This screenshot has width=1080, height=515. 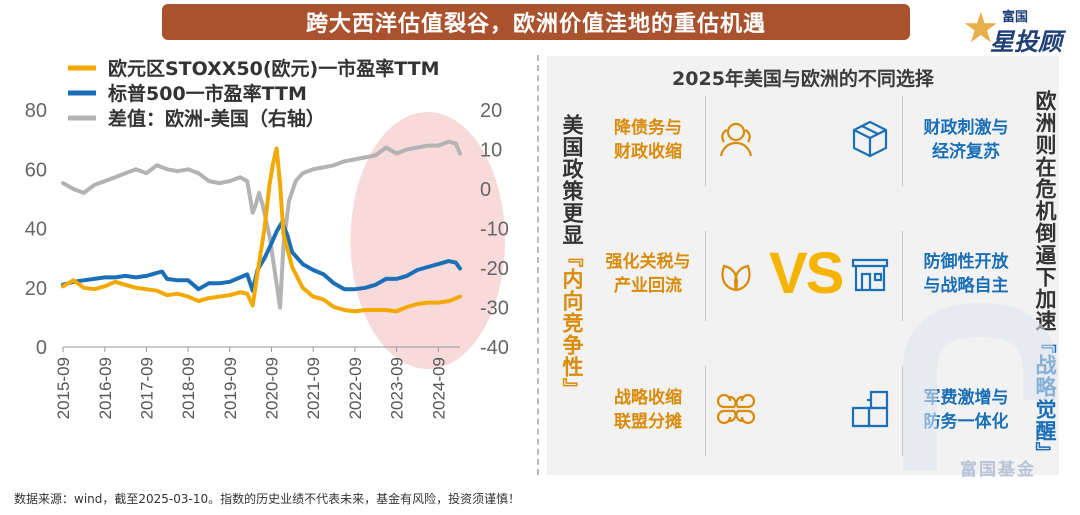 What do you see at coordinates (485, 190) in the screenshot?
I see `y-right-tick-label: 0` at bounding box center [485, 190].